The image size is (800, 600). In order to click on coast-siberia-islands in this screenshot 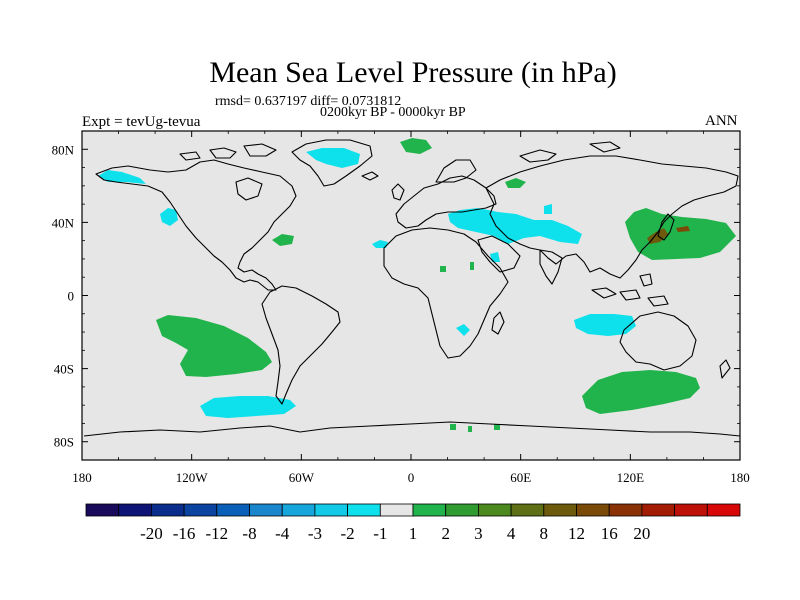, I will do `click(570, 152)`.